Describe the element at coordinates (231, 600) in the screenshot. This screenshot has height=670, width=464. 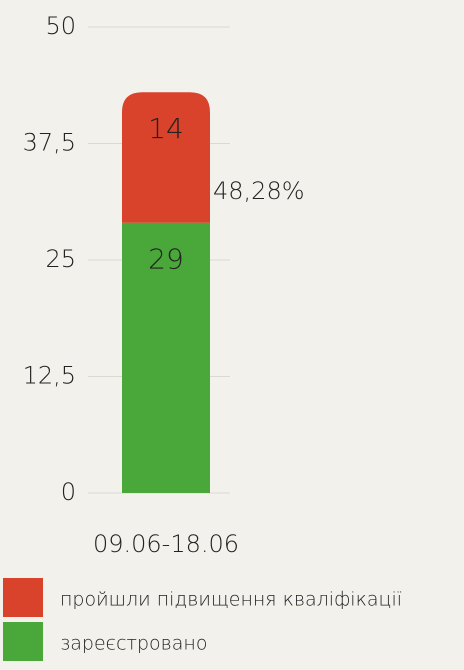
I see `legend-label: пройшли підвищення кваліфікації` at that location.